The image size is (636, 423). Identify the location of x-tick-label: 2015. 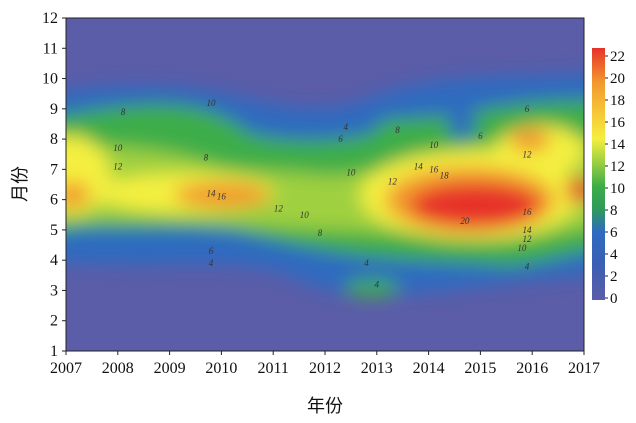
(480, 368).